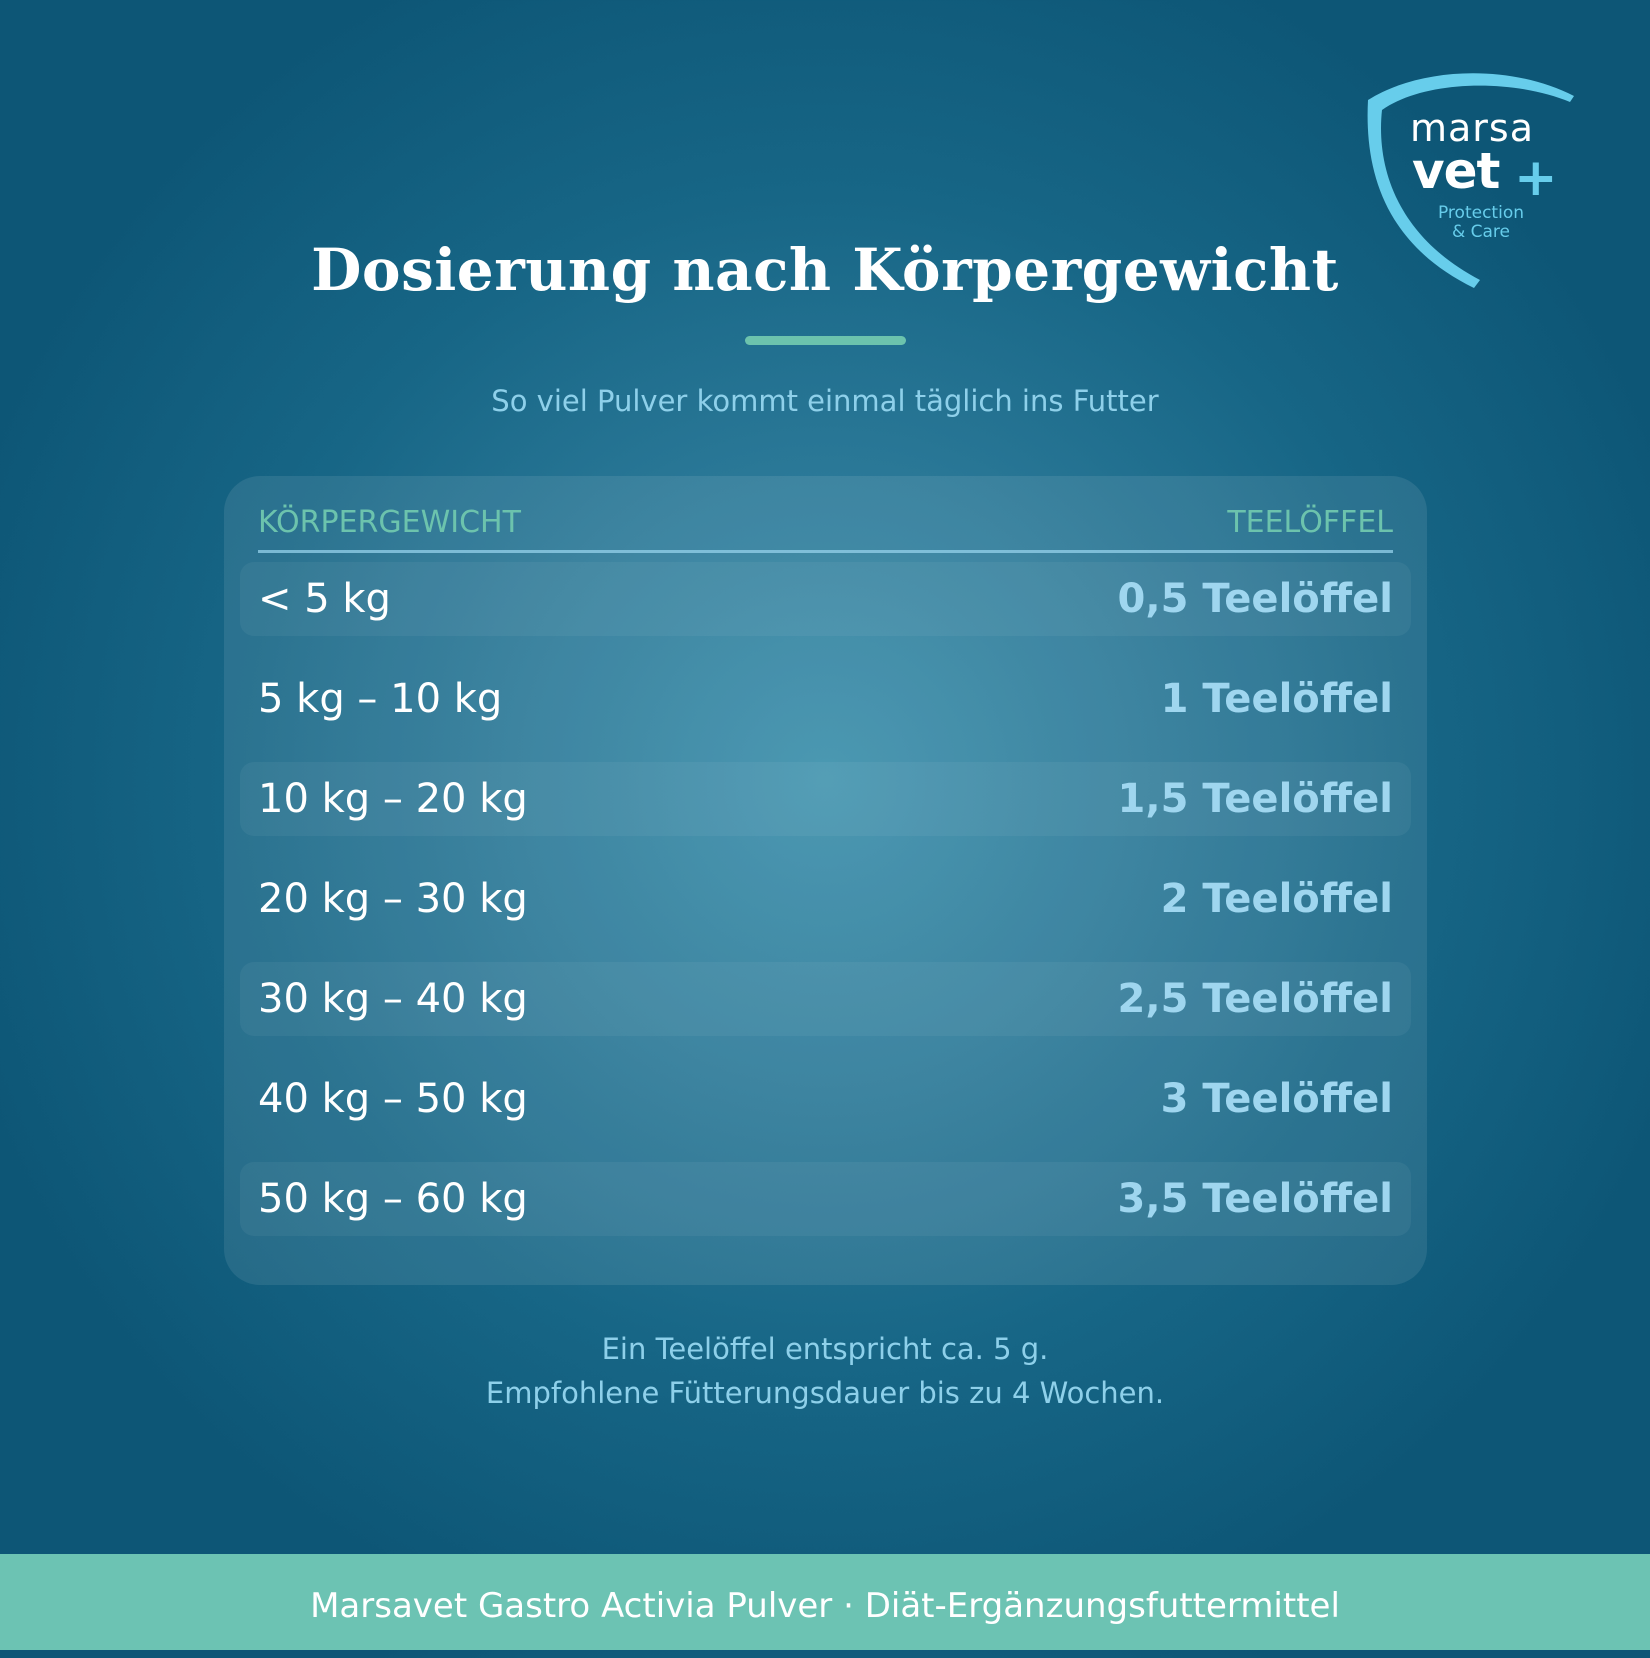 This screenshot has width=1650, height=1658. Describe the element at coordinates (393, 1199) in the screenshot. I see `weight-cell: 50 kg – 60 kg` at that location.